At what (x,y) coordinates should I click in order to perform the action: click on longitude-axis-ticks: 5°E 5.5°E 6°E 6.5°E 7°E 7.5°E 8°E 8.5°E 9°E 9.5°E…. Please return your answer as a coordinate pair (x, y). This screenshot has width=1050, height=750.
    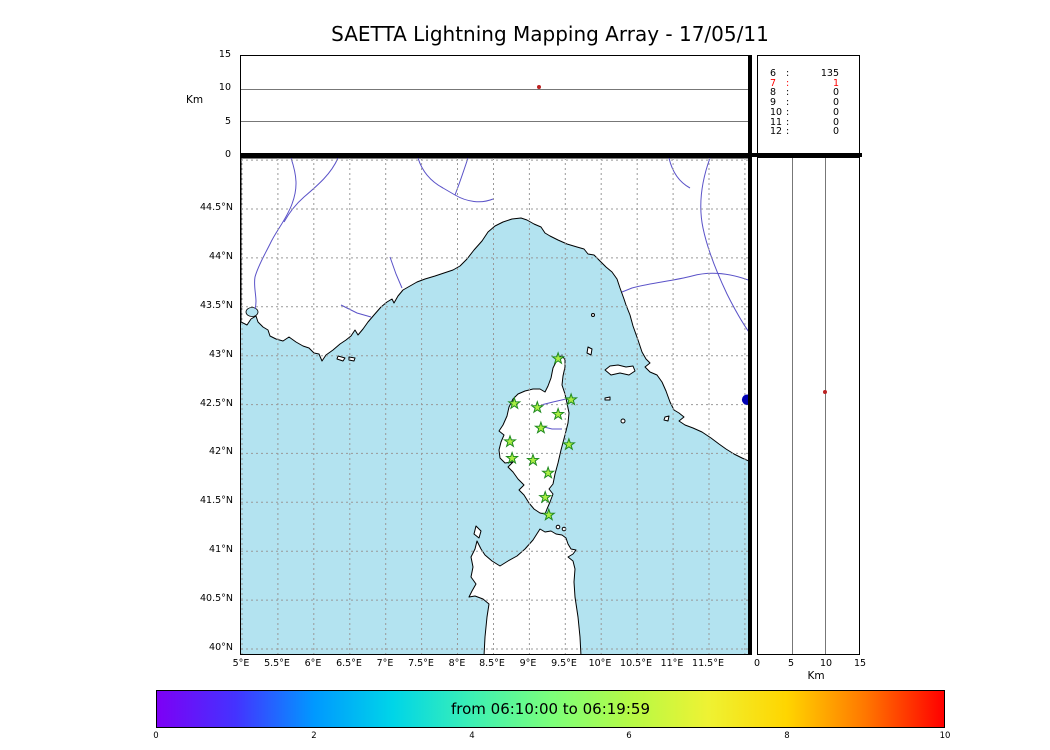
    Looking at the image, I should click on (491, 665).